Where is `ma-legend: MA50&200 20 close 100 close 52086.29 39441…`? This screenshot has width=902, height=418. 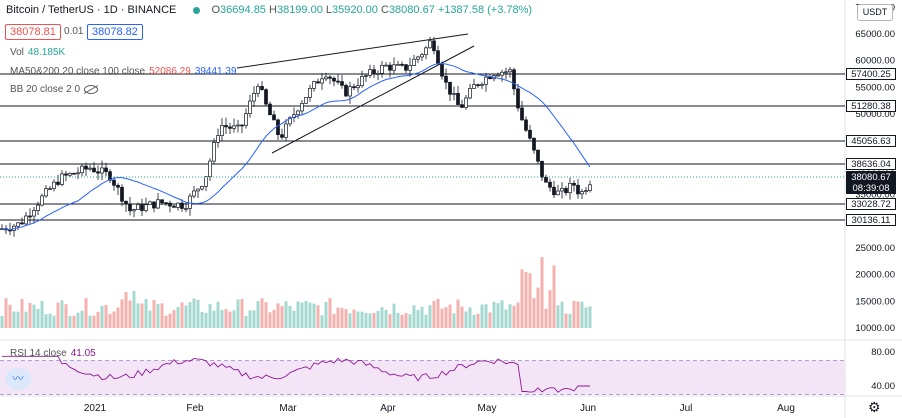
ma-legend: MA50&200 20 close 100 close 52086.29 39441… is located at coordinates (123, 71).